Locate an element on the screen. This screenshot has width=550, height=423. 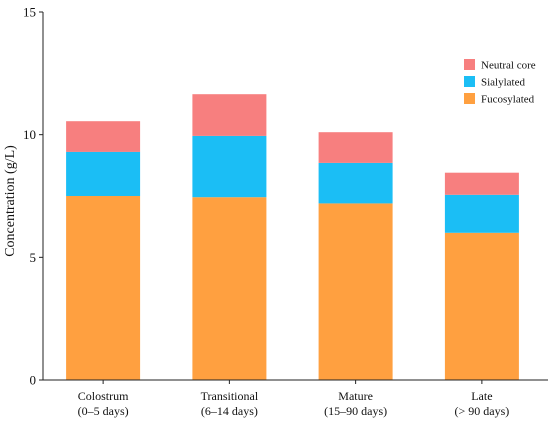
legend-label-fucosylated: Fucosylated is located at coordinates (508, 100).